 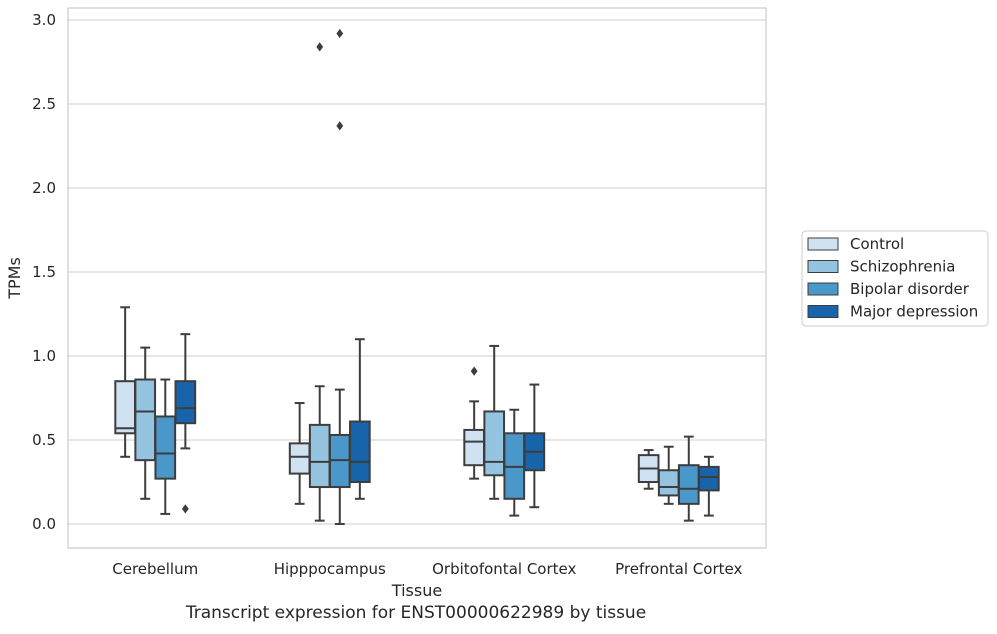 I want to click on y-tick-label: 3.0, so click(x=44, y=20).